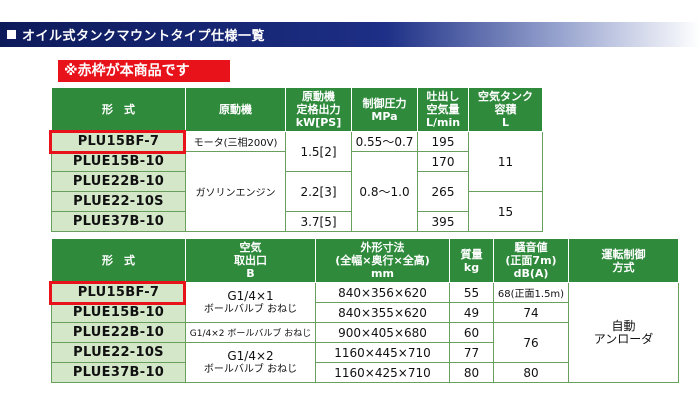 This screenshot has width=700, height=406. What do you see at coordinates (471, 352) in the screenshot?
I see `mass-cell: 77` at bounding box center [471, 352].